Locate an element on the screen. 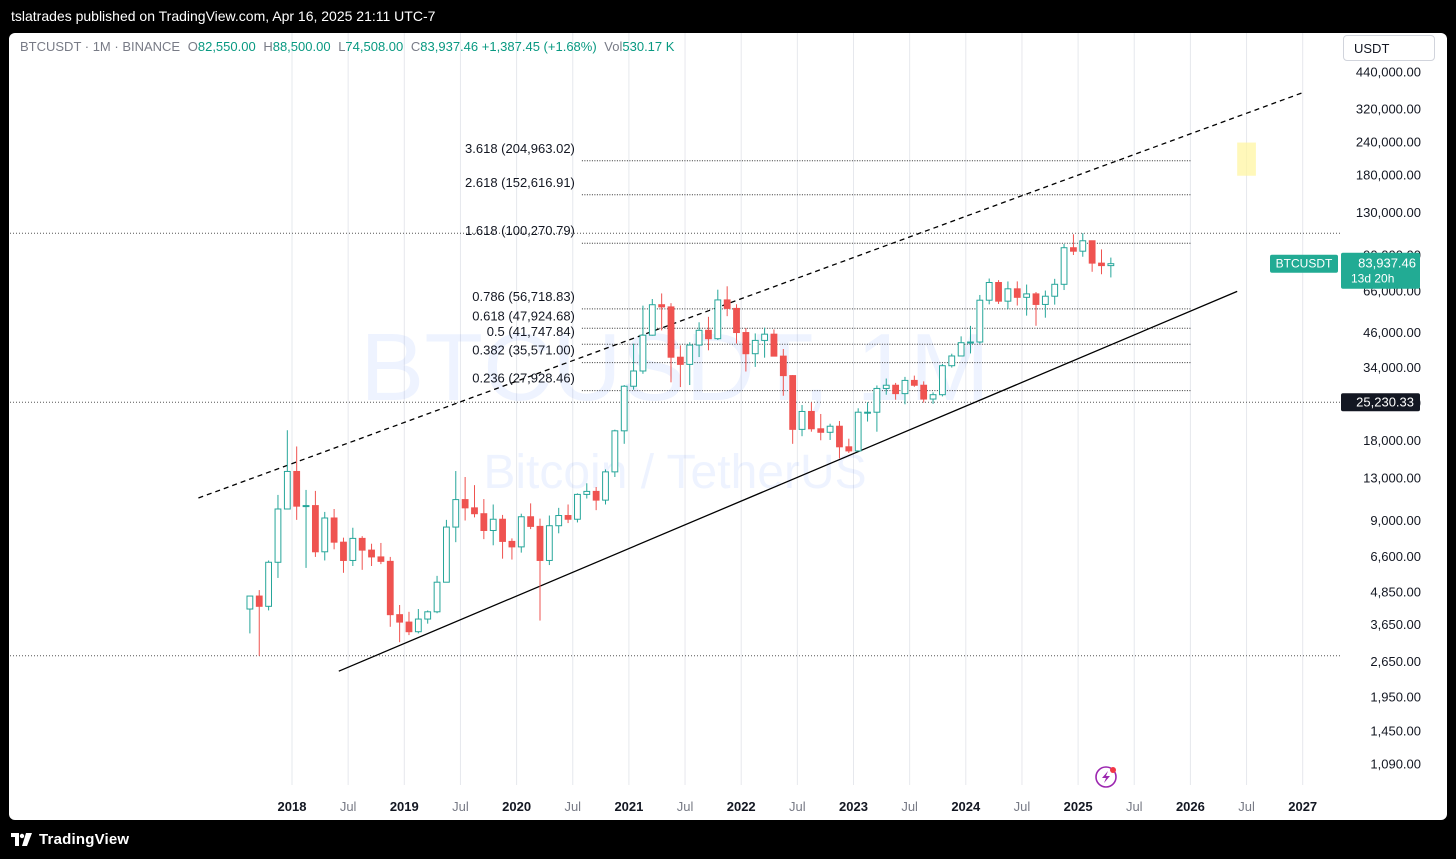 The image size is (1456, 859). time-tick-label: 2027 is located at coordinates (1302, 806).